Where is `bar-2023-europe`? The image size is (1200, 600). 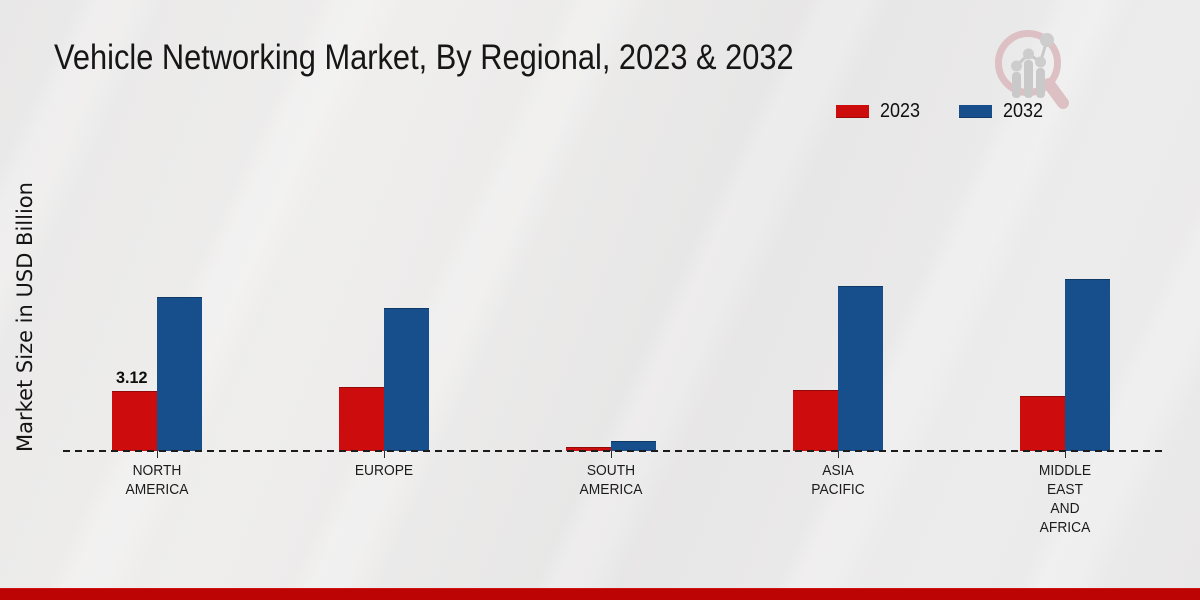 bar-2023-europe is located at coordinates (361, 419).